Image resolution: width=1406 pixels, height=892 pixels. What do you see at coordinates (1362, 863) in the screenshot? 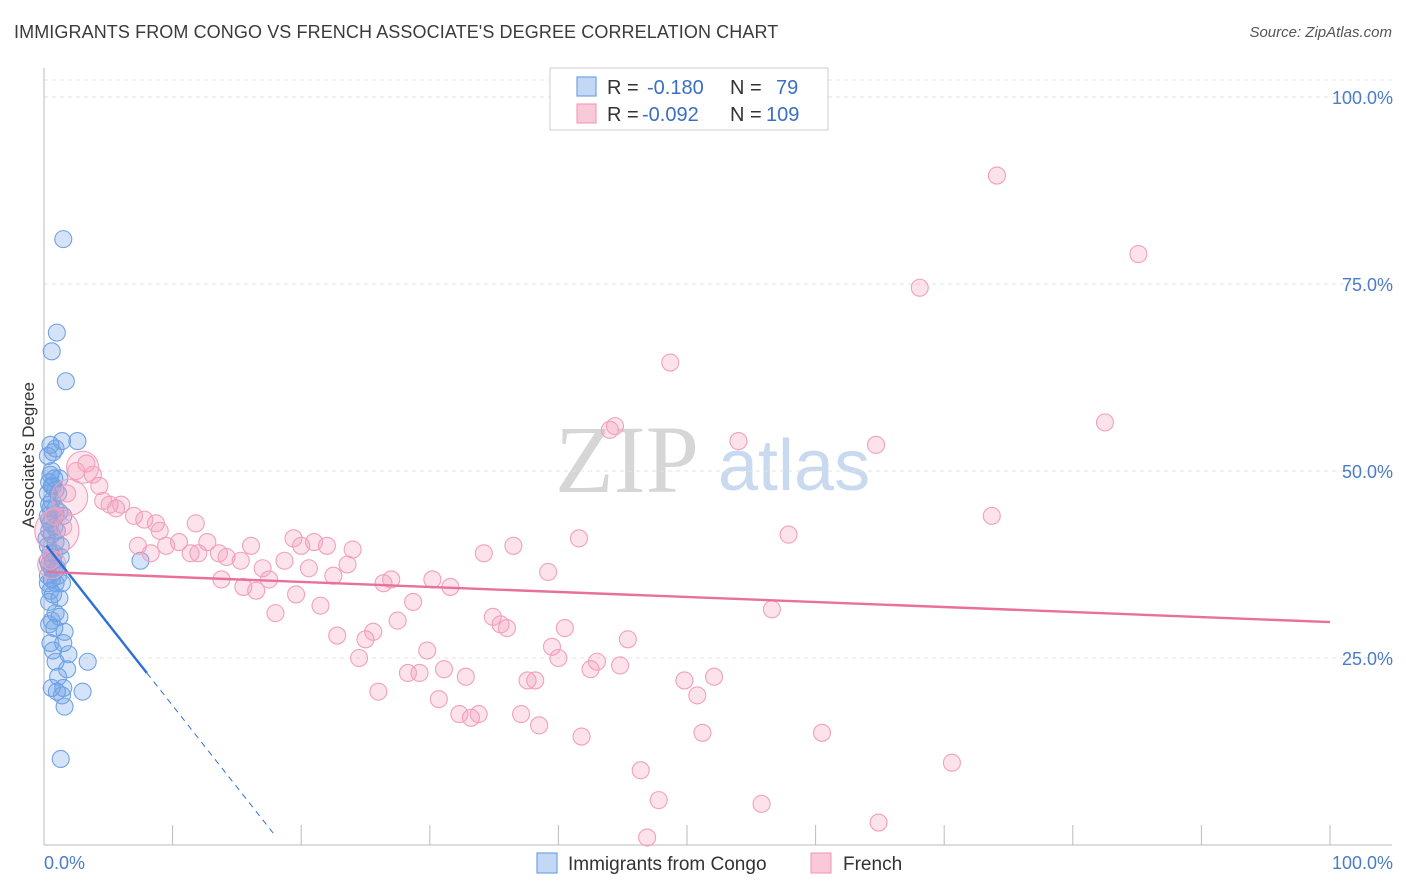
I see `x-tick-label-right: 100.0%` at bounding box center [1362, 863].